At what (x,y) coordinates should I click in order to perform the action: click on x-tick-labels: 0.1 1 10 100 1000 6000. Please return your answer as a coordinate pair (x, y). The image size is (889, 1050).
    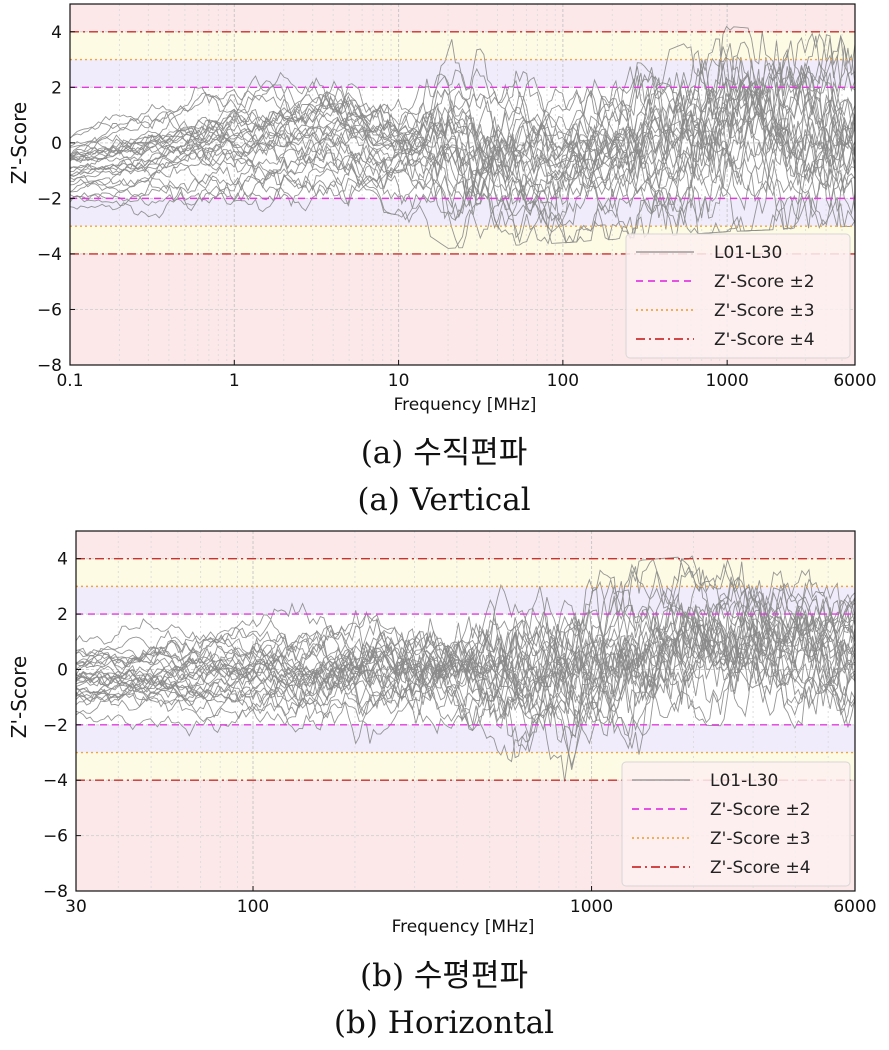
    Looking at the image, I should click on (466, 375).